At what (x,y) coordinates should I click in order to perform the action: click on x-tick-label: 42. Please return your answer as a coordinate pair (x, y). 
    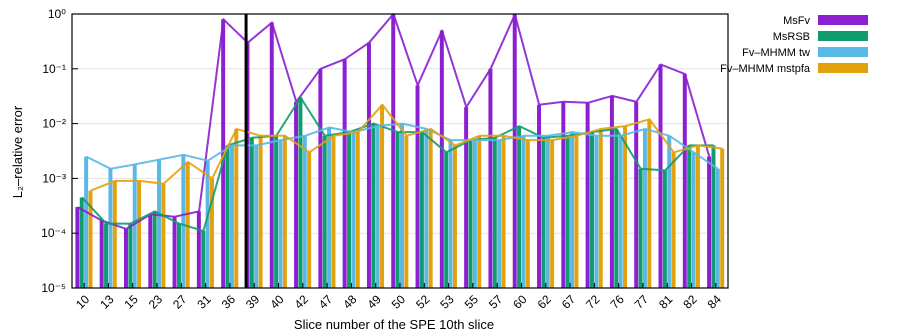
    Looking at the image, I should click on (302, 302).